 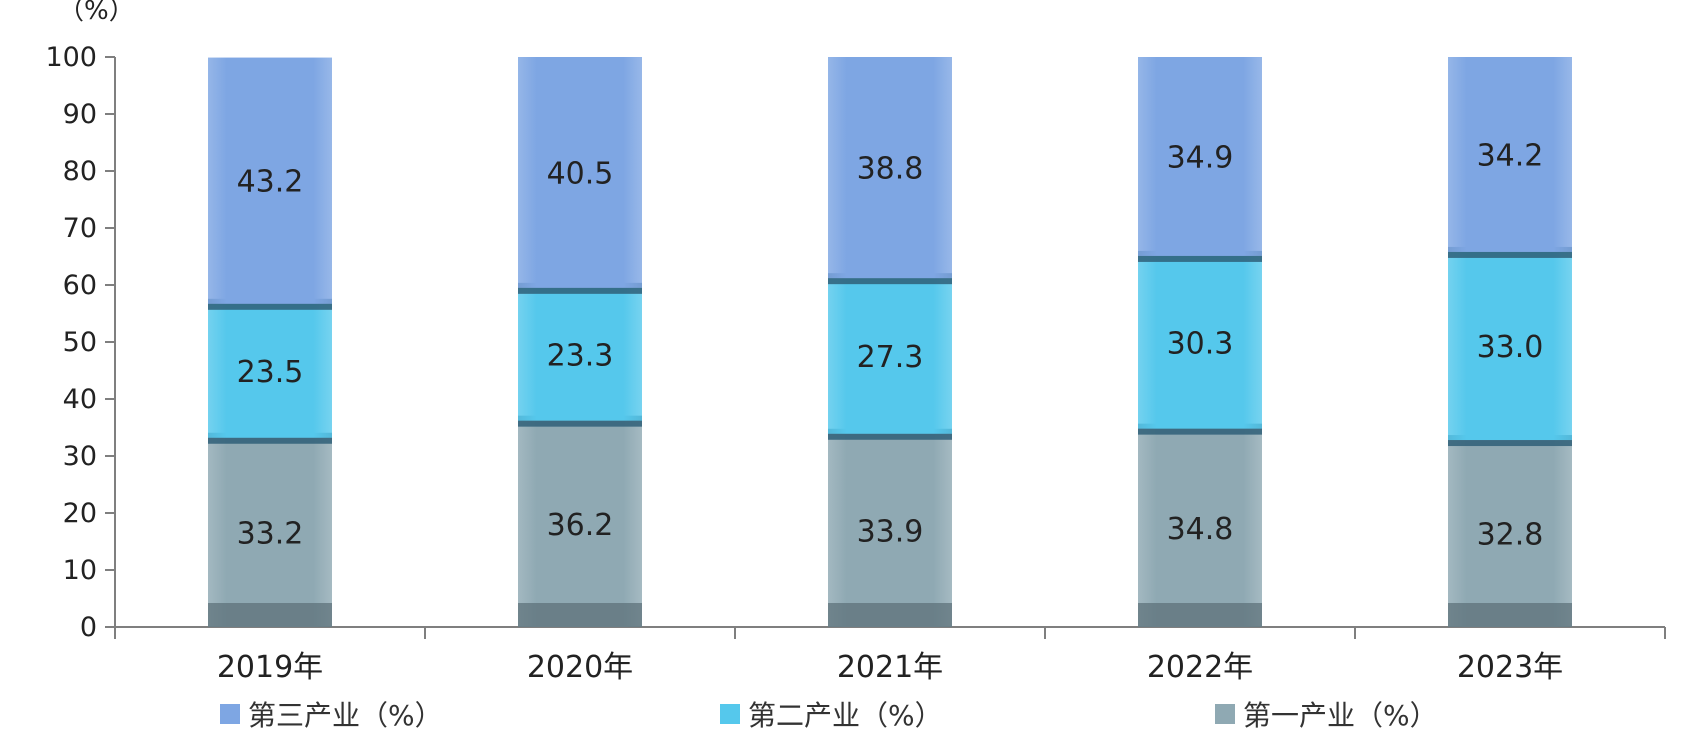 I want to click on data-label: 32.8, so click(x=1510, y=535).